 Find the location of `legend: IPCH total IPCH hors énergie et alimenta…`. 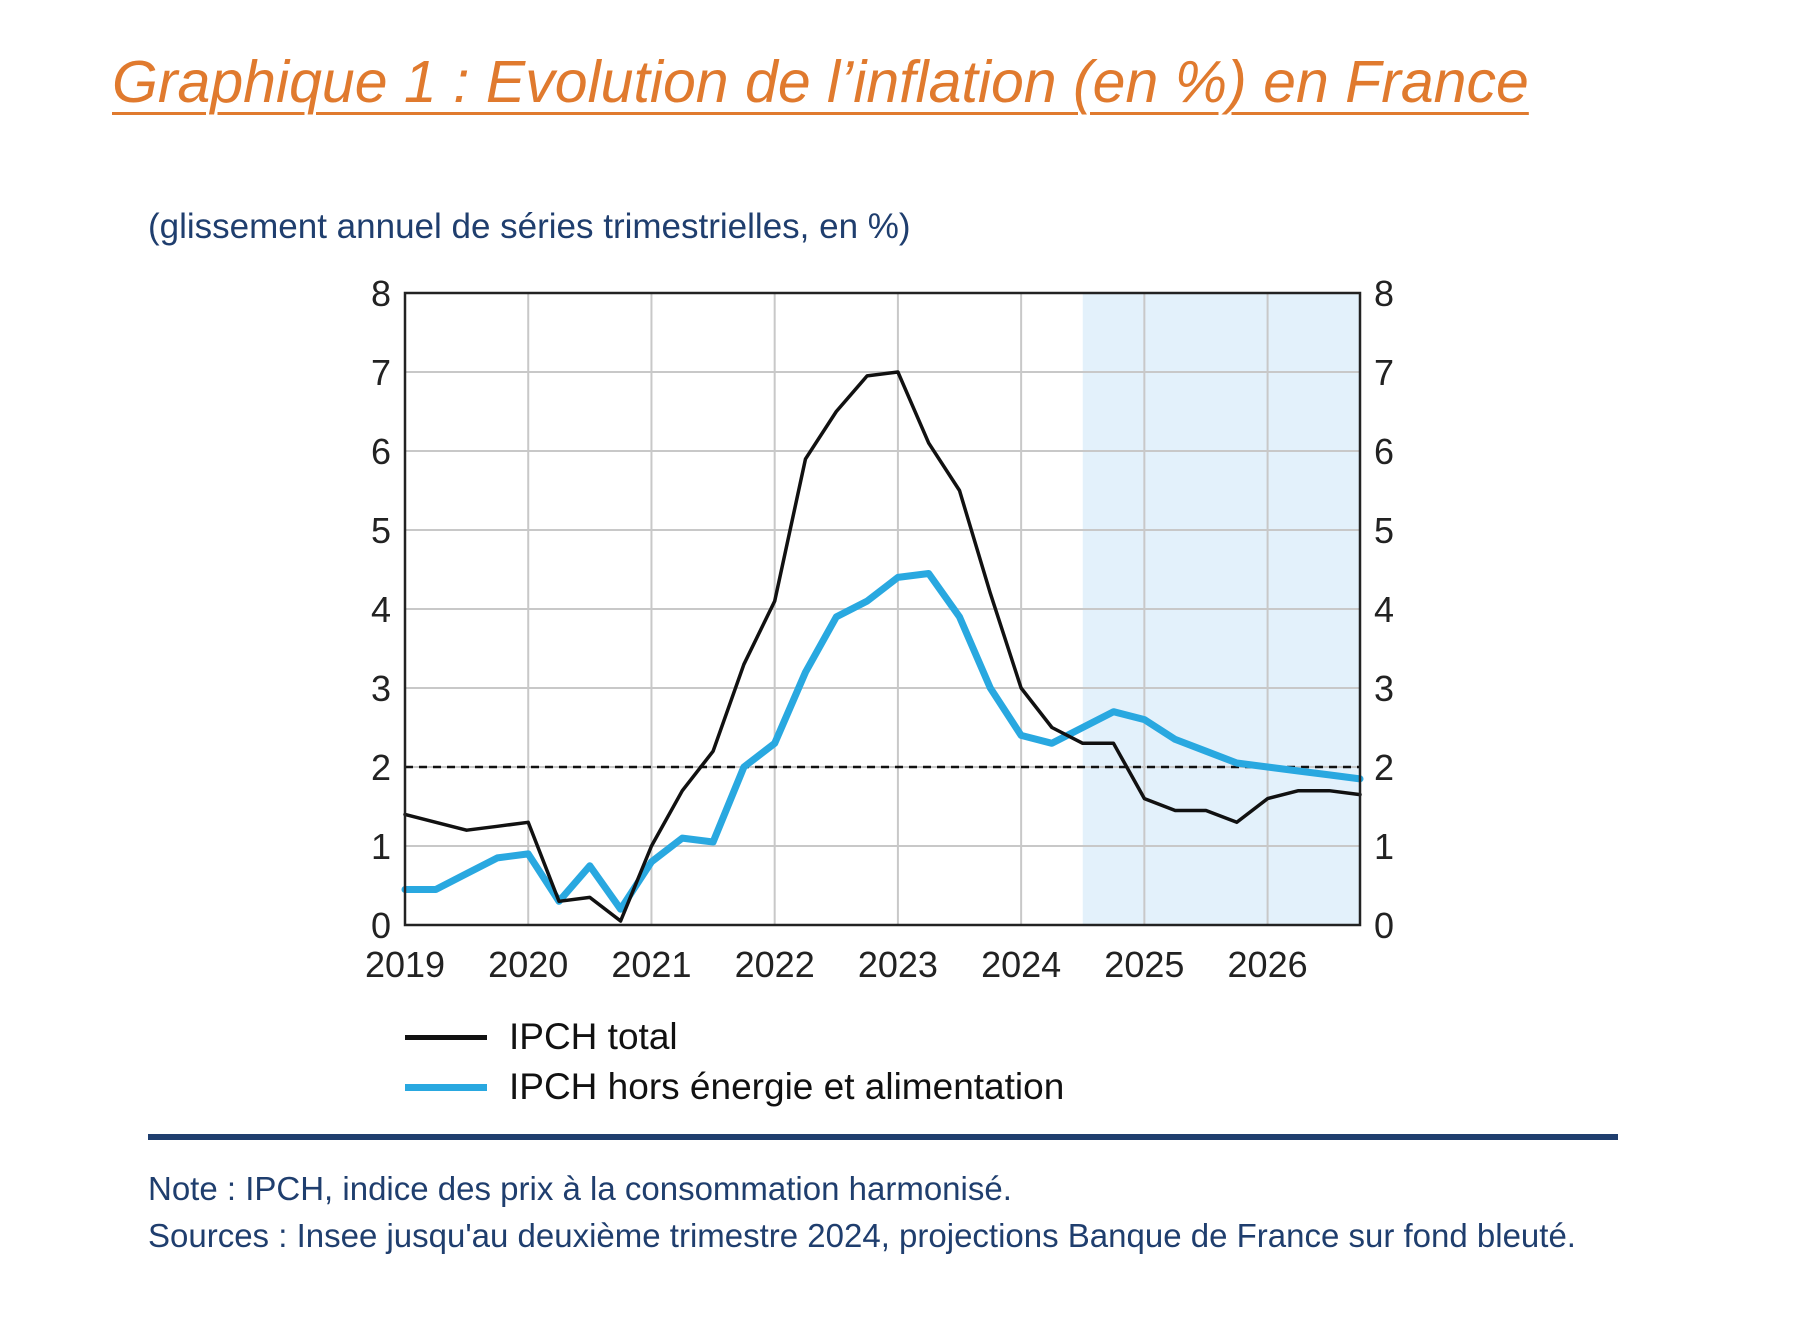

legend: IPCH total IPCH hors énergie et alimenta… is located at coordinates (734, 1062).